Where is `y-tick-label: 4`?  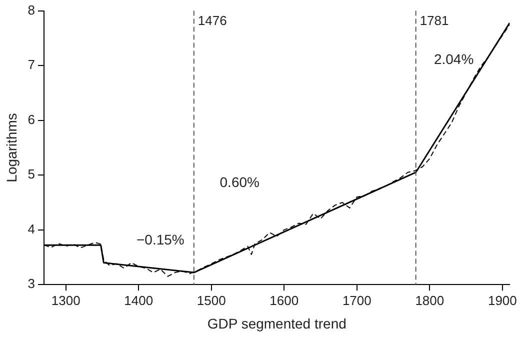 y-tick-label: 4 is located at coordinates (32, 228).